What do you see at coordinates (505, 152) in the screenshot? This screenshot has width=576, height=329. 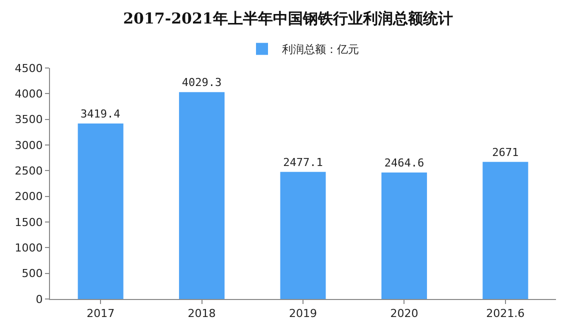 I see `data-label: 2671` at bounding box center [505, 152].